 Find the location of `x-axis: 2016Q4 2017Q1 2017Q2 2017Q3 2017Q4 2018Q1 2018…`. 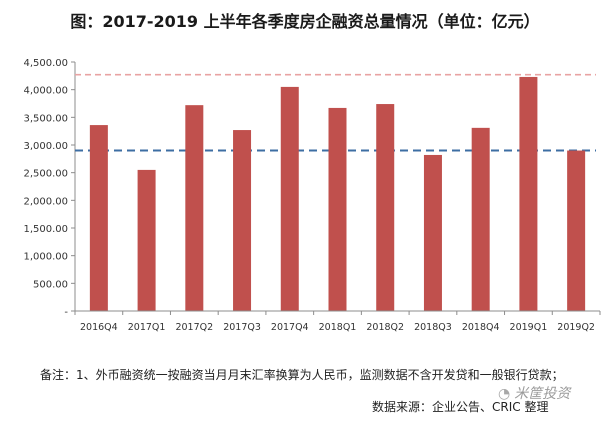

x-axis: 2016Q4 2017Q1 2017Q2 2017Q3 2017Q4 2018Q1 2018… is located at coordinates (337, 321).